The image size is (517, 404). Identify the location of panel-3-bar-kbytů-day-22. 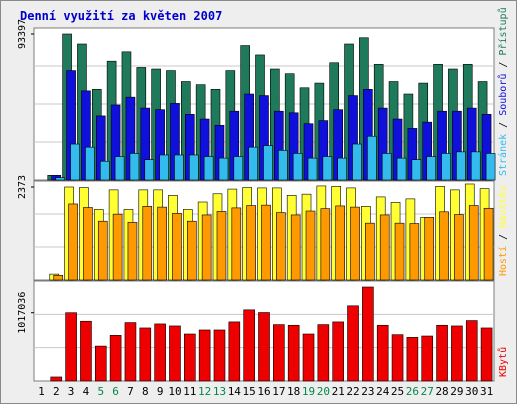
(353, 343).